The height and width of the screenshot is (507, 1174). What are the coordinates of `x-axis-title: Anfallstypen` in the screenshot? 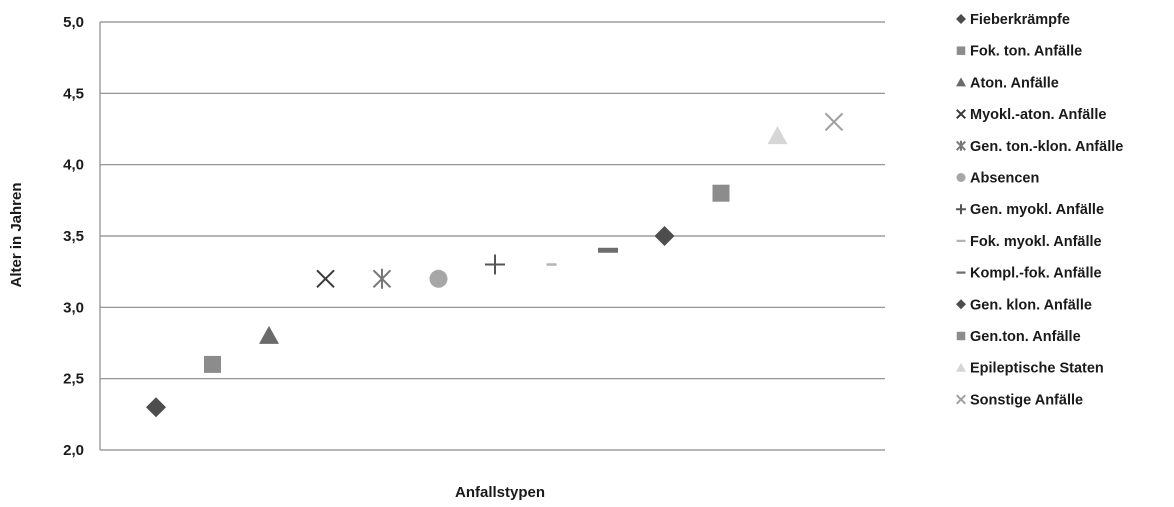 It's located at (500, 492).